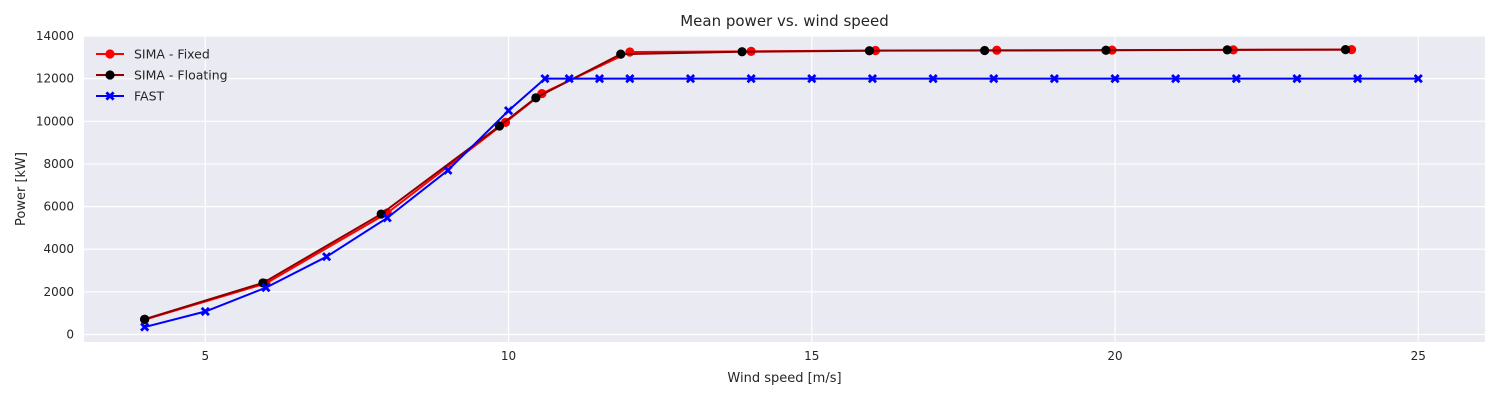 The height and width of the screenshot is (400, 1500). I want to click on legend-item-fast: FAST, so click(130, 96).